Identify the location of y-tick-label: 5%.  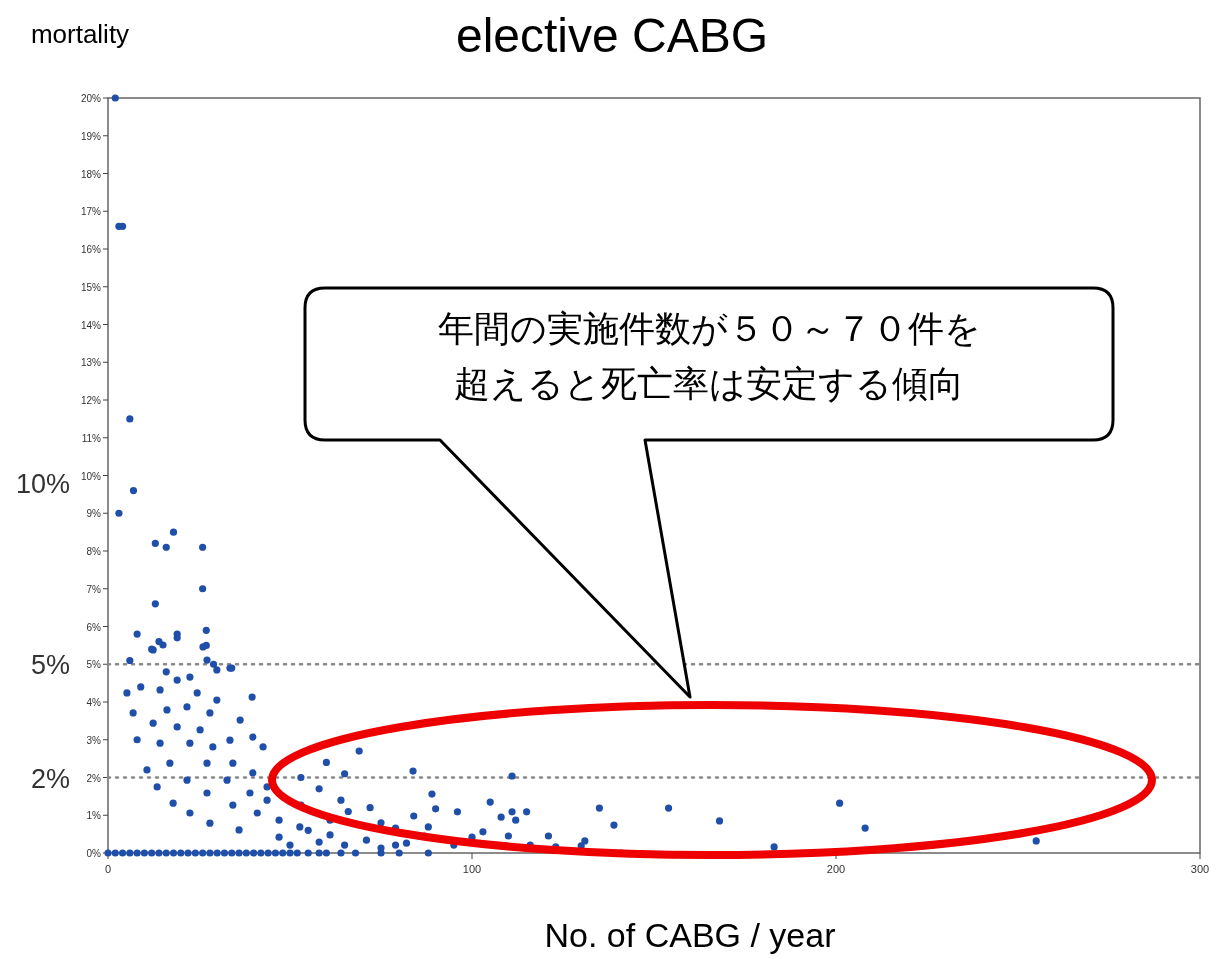
(94, 665).